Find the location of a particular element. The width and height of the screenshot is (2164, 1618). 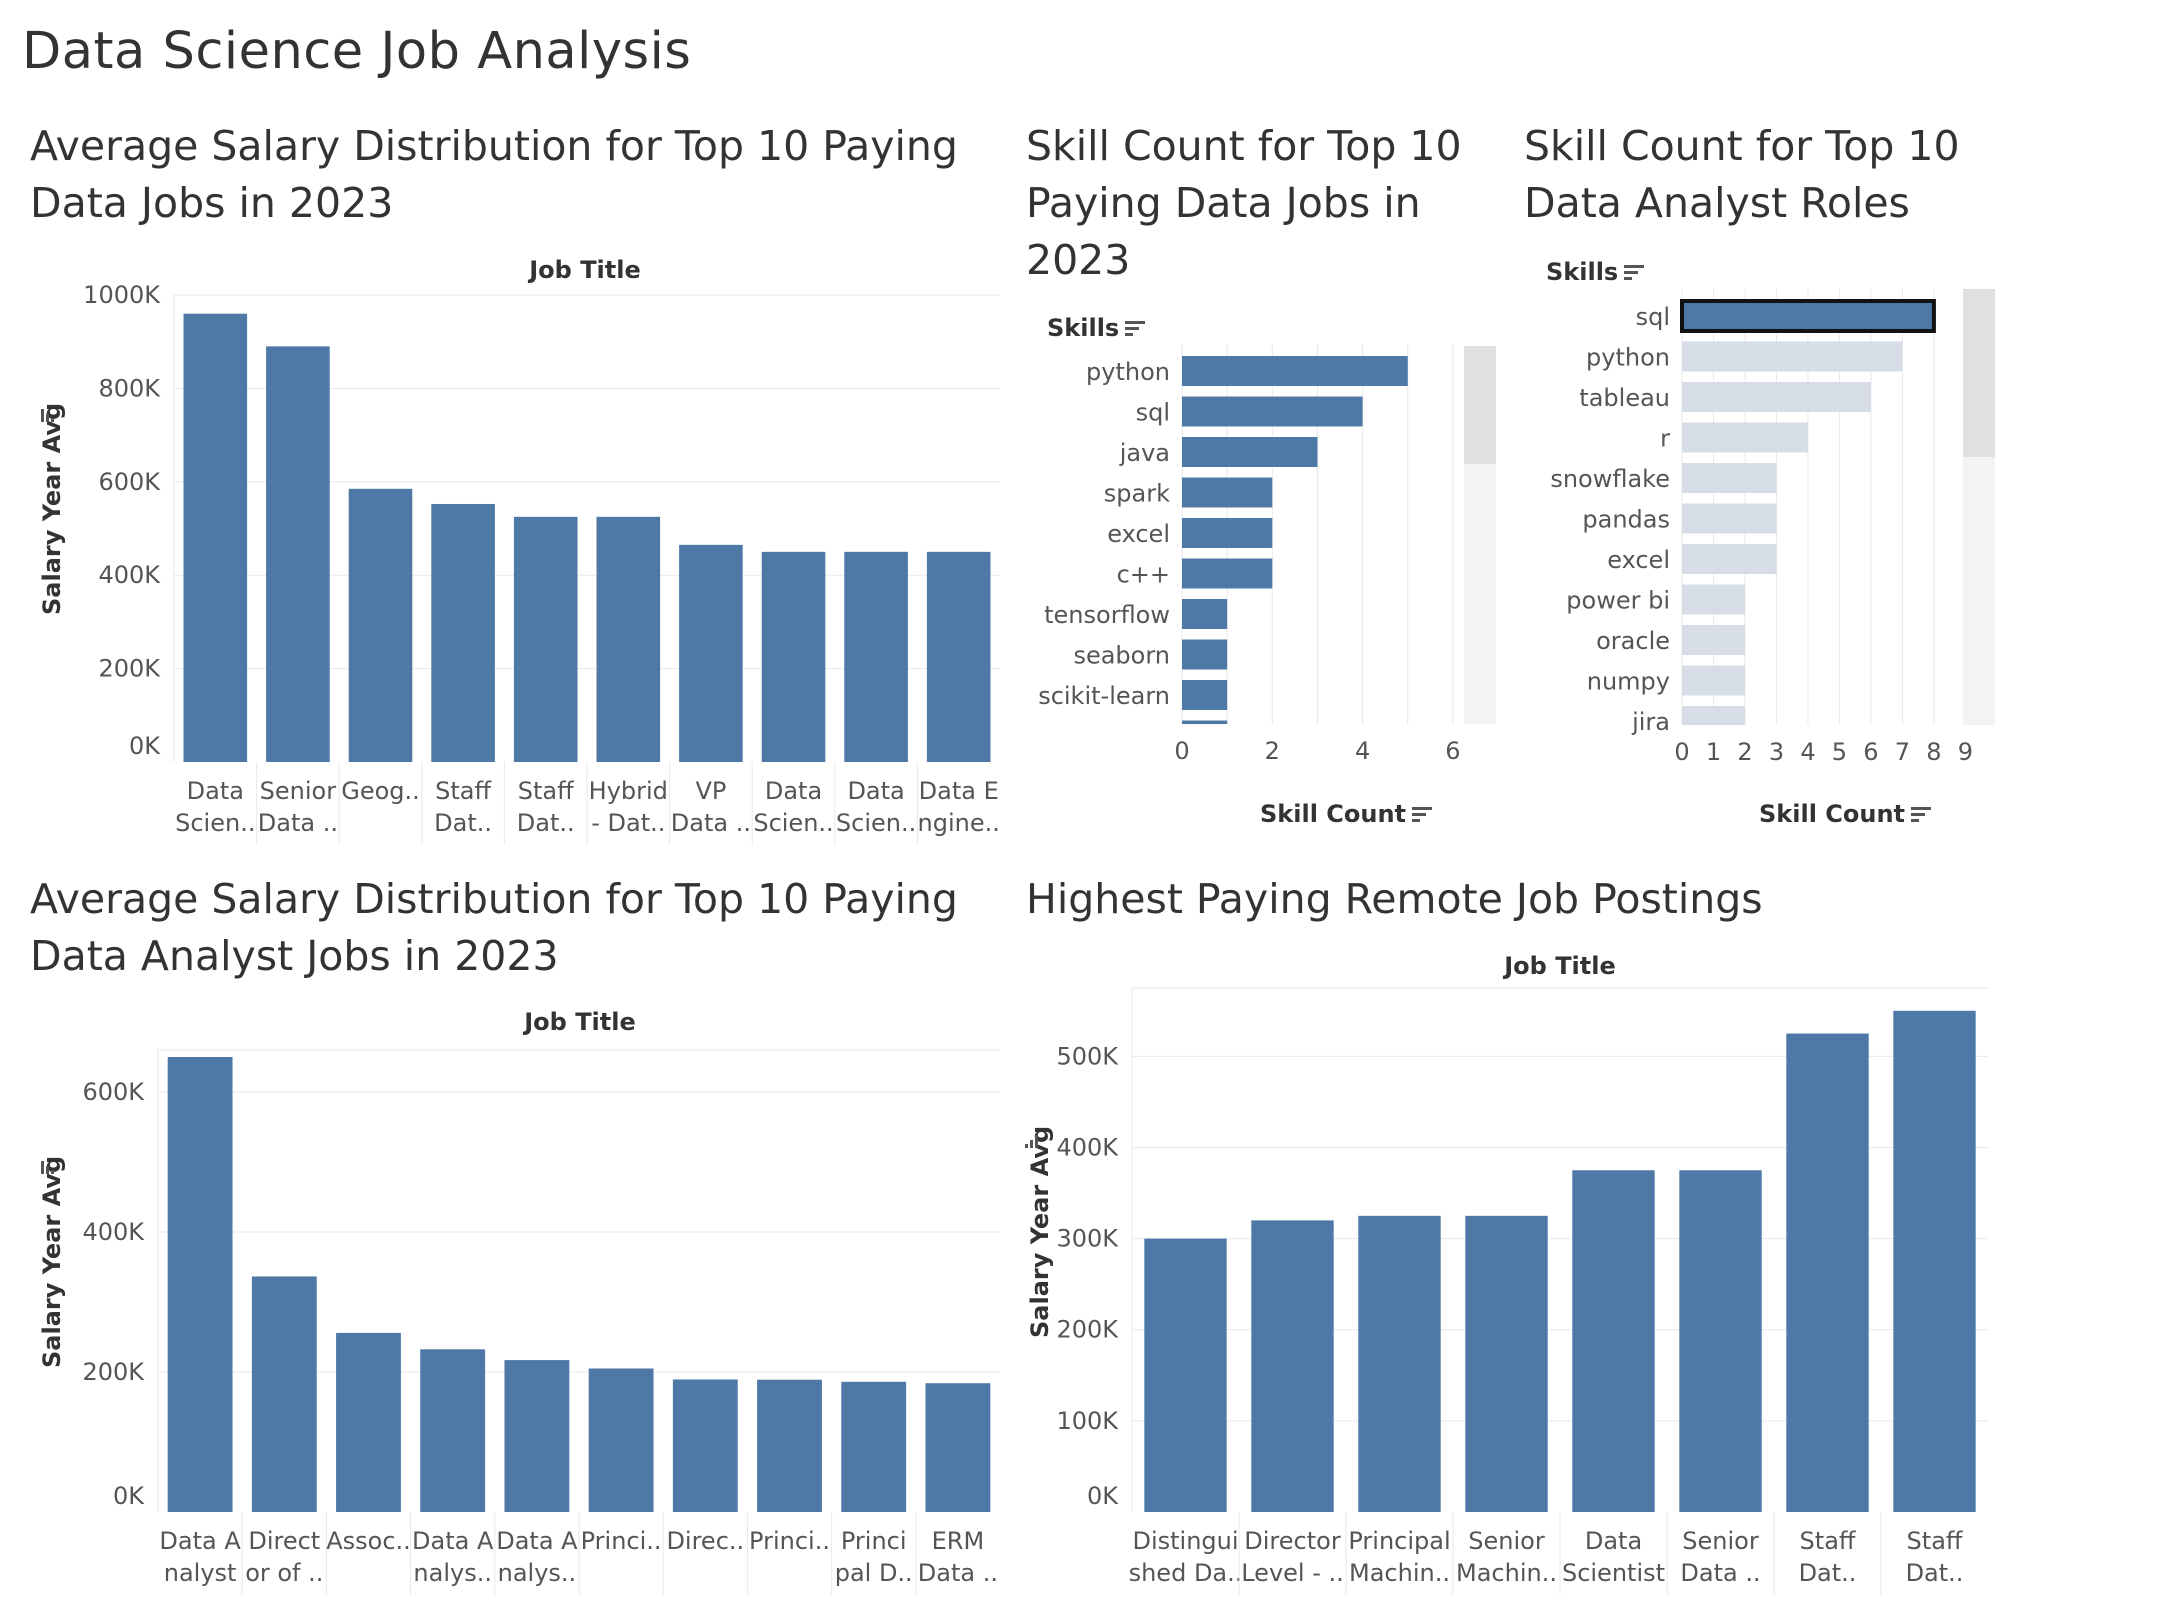

ds-skills-x-axis-label: Skill Count is located at coordinates (1347, 814).